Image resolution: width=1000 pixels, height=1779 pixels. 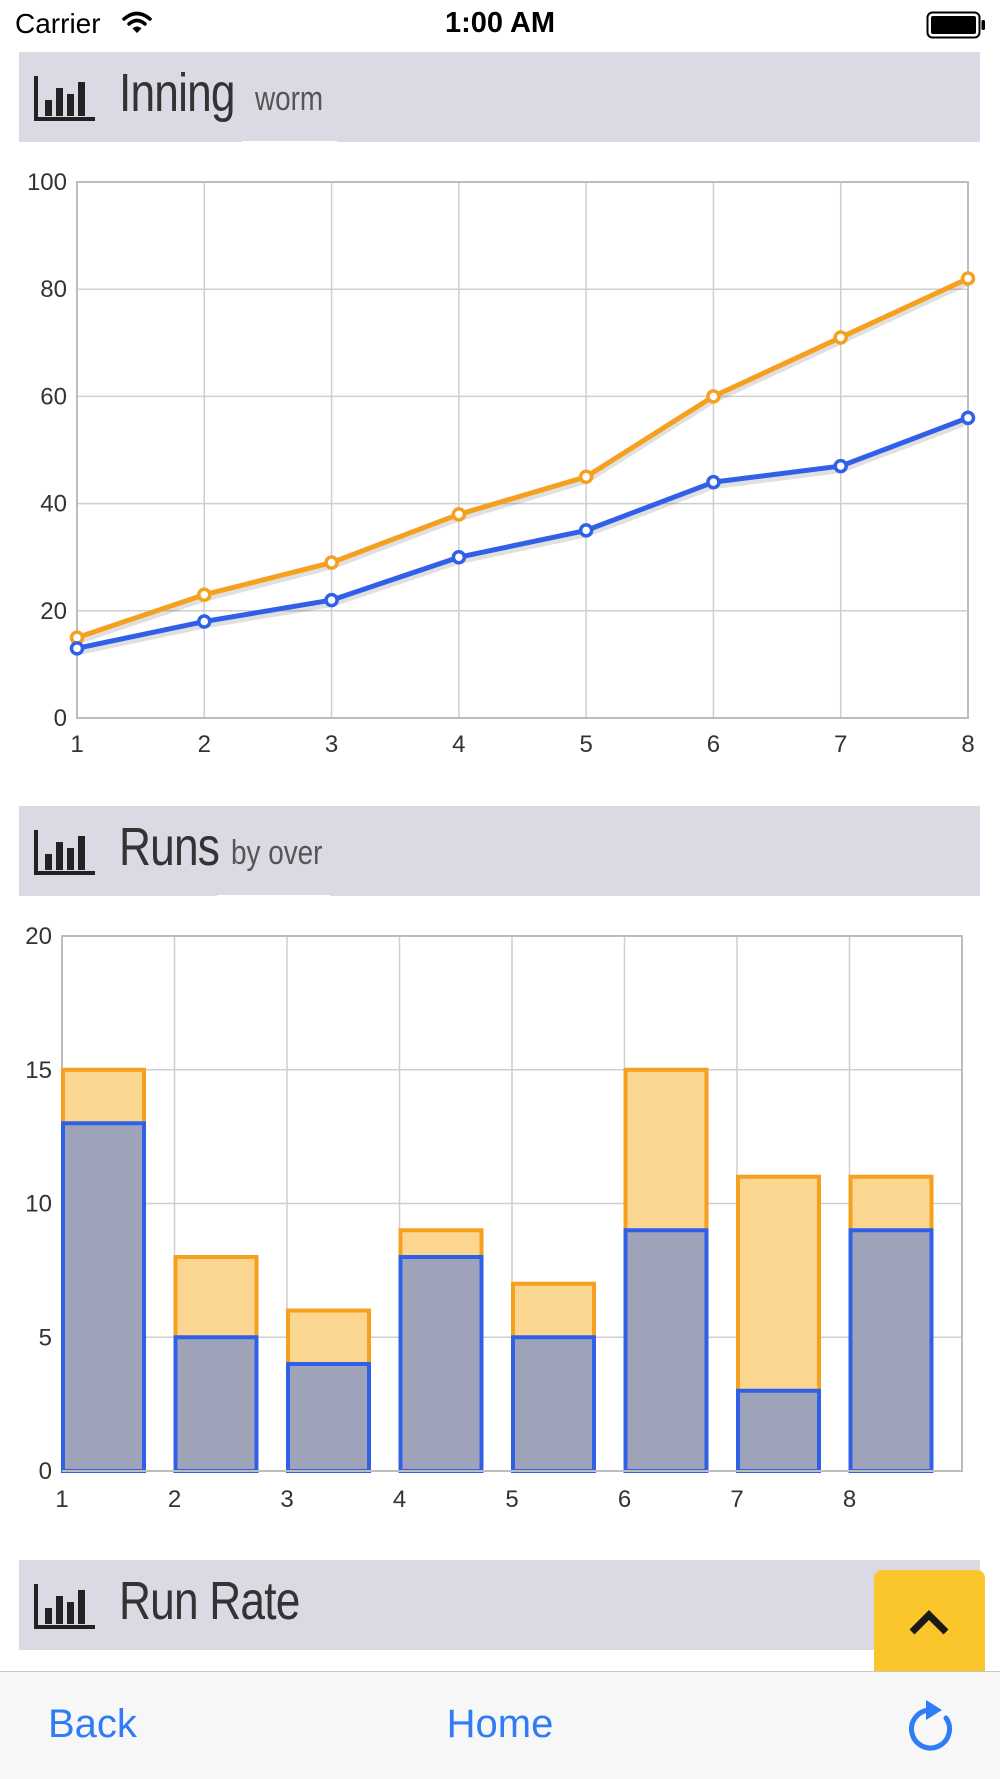 What do you see at coordinates (499, 1605) in the screenshot?
I see `run-rate-section-header: Run Rate` at bounding box center [499, 1605].